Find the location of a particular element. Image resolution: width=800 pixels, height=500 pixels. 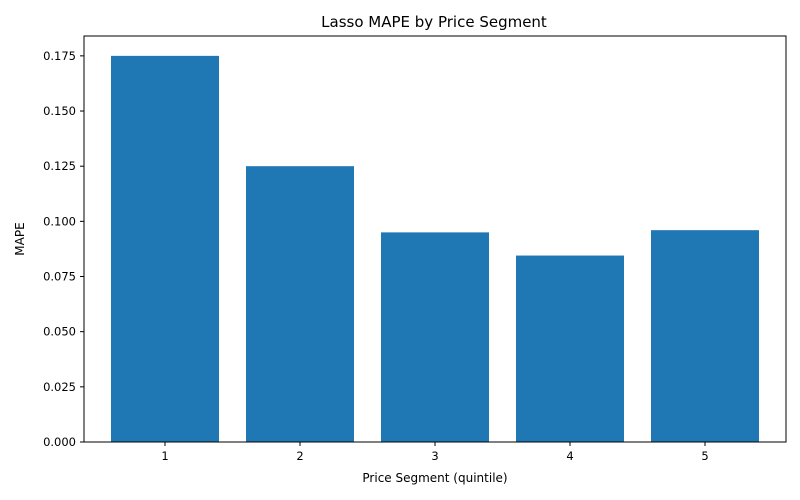

y-tick-label: 0.050 is located at coordinates (59, 332).